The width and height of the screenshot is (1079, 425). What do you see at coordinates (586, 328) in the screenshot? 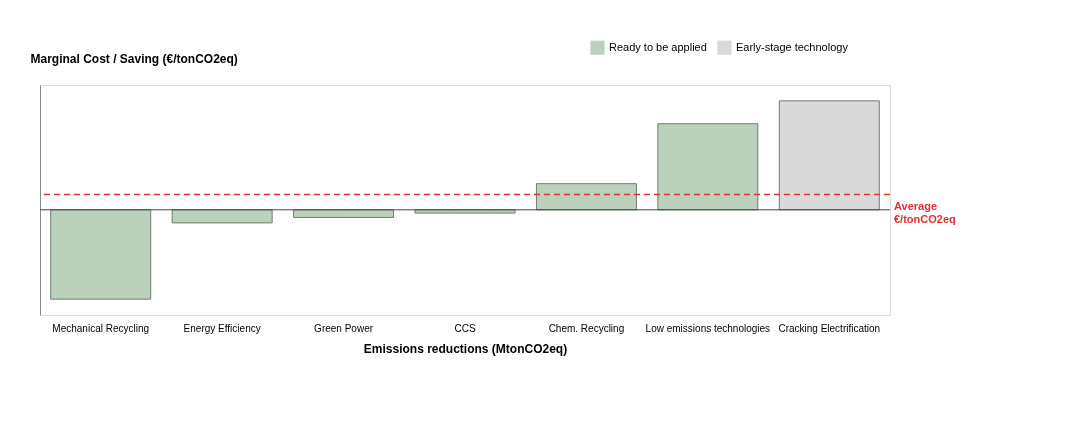
I see `x-tick-label: Chem. Recycling` at bounding box center [586, 328].